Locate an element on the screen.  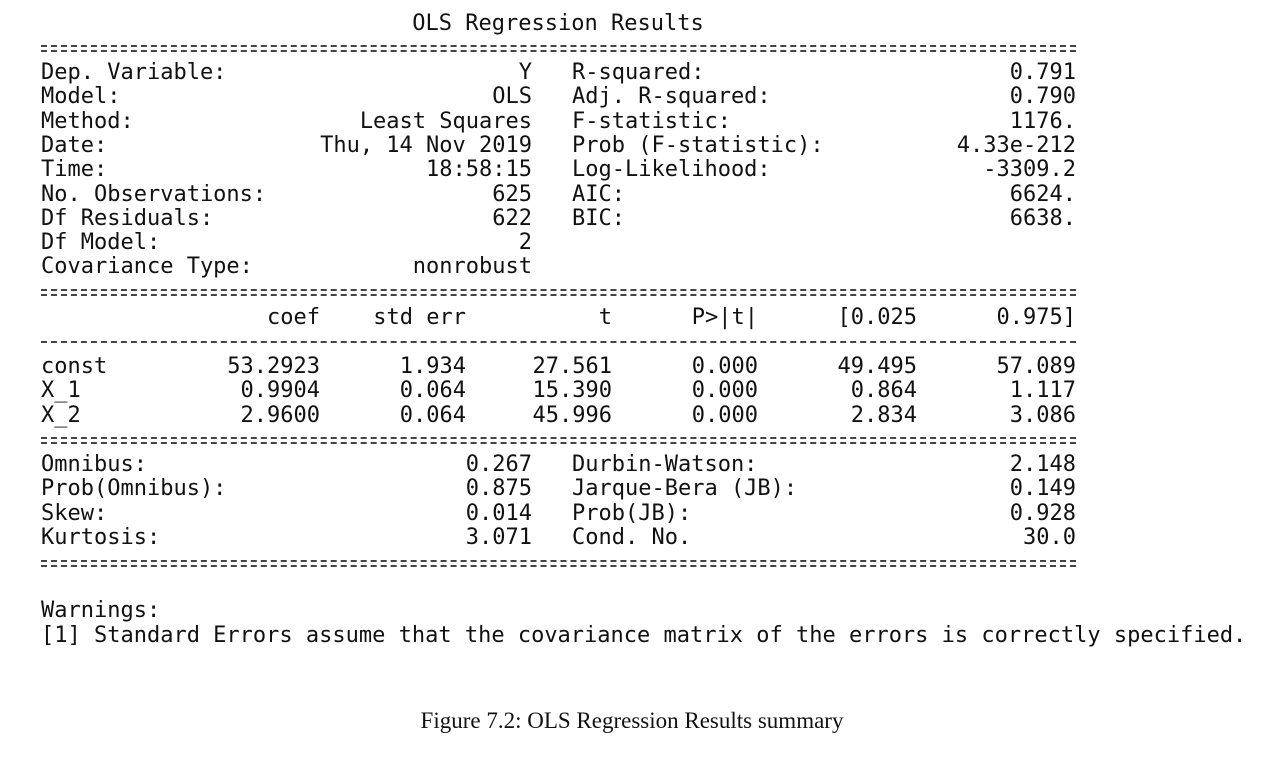
title: OLS Regression Results is located at coordinates (558, 23).